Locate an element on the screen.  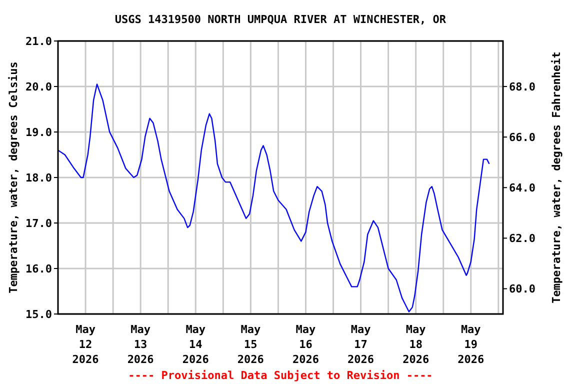
x-tick-label: May 14 2026 is located at coordinates (196, 344).